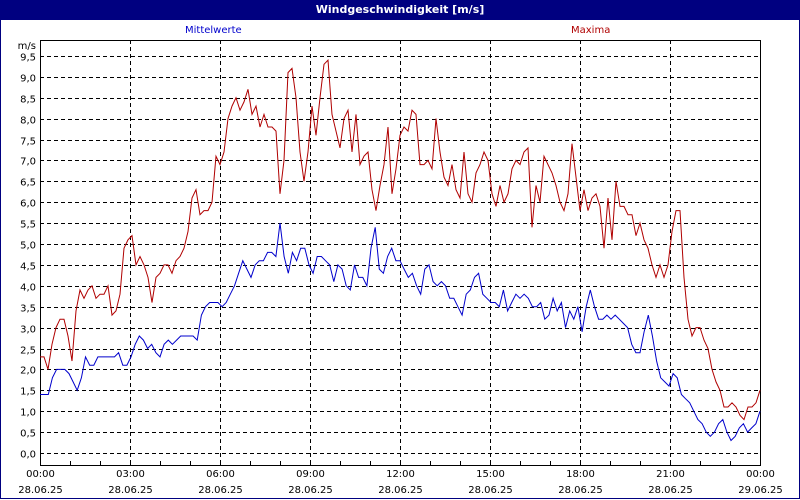  Describe the element at coordinates (310, 474) in the screenshot. I see `x-tick-time: 09:00` at that location.